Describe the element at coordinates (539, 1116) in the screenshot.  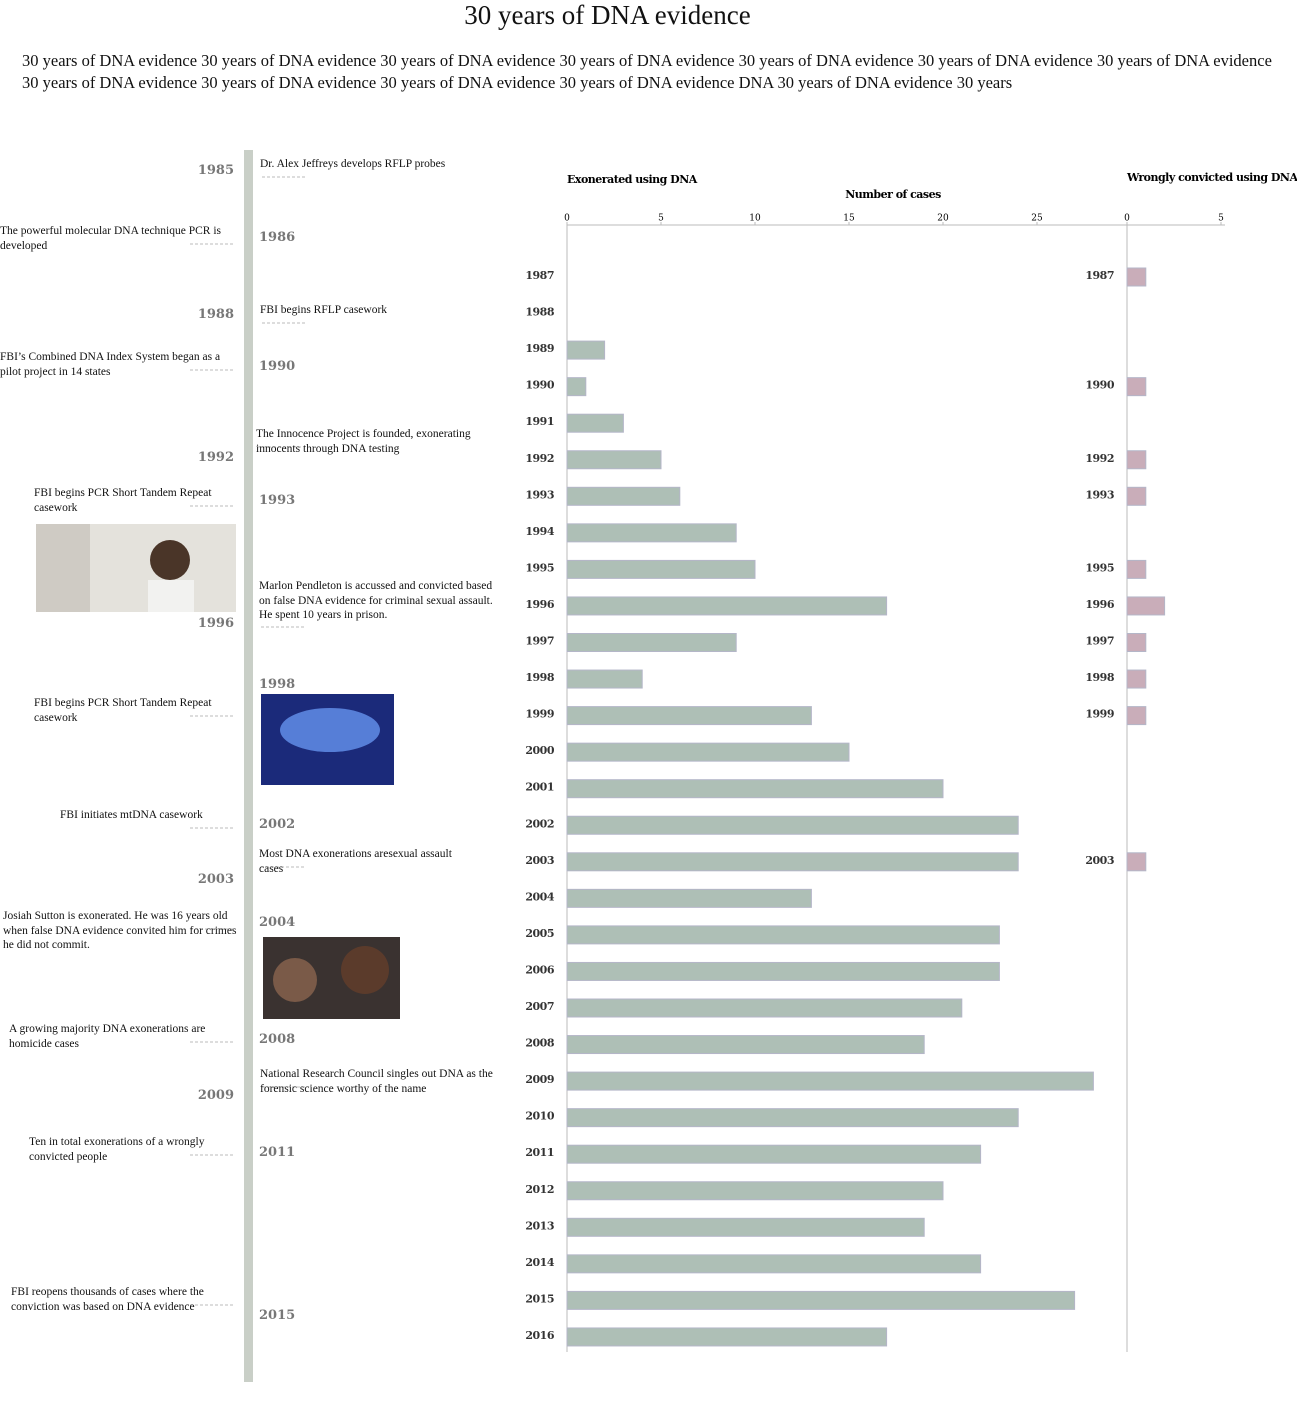
I see `y-tick-label: 2010` at that location.